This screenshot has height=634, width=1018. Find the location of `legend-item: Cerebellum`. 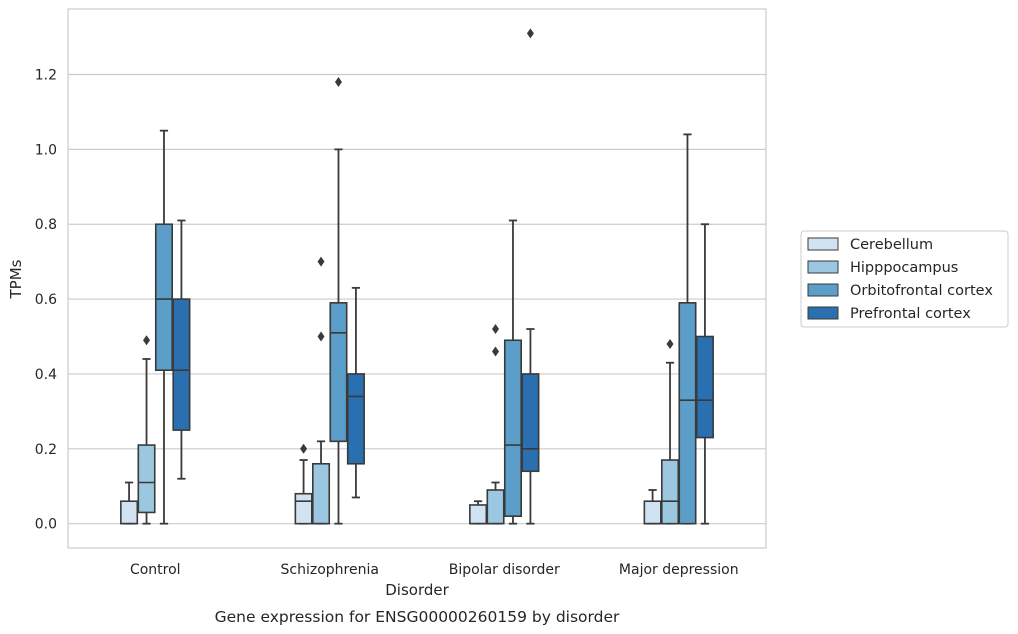

legend-item: Cerebellum is located at coordinates (870, 245).